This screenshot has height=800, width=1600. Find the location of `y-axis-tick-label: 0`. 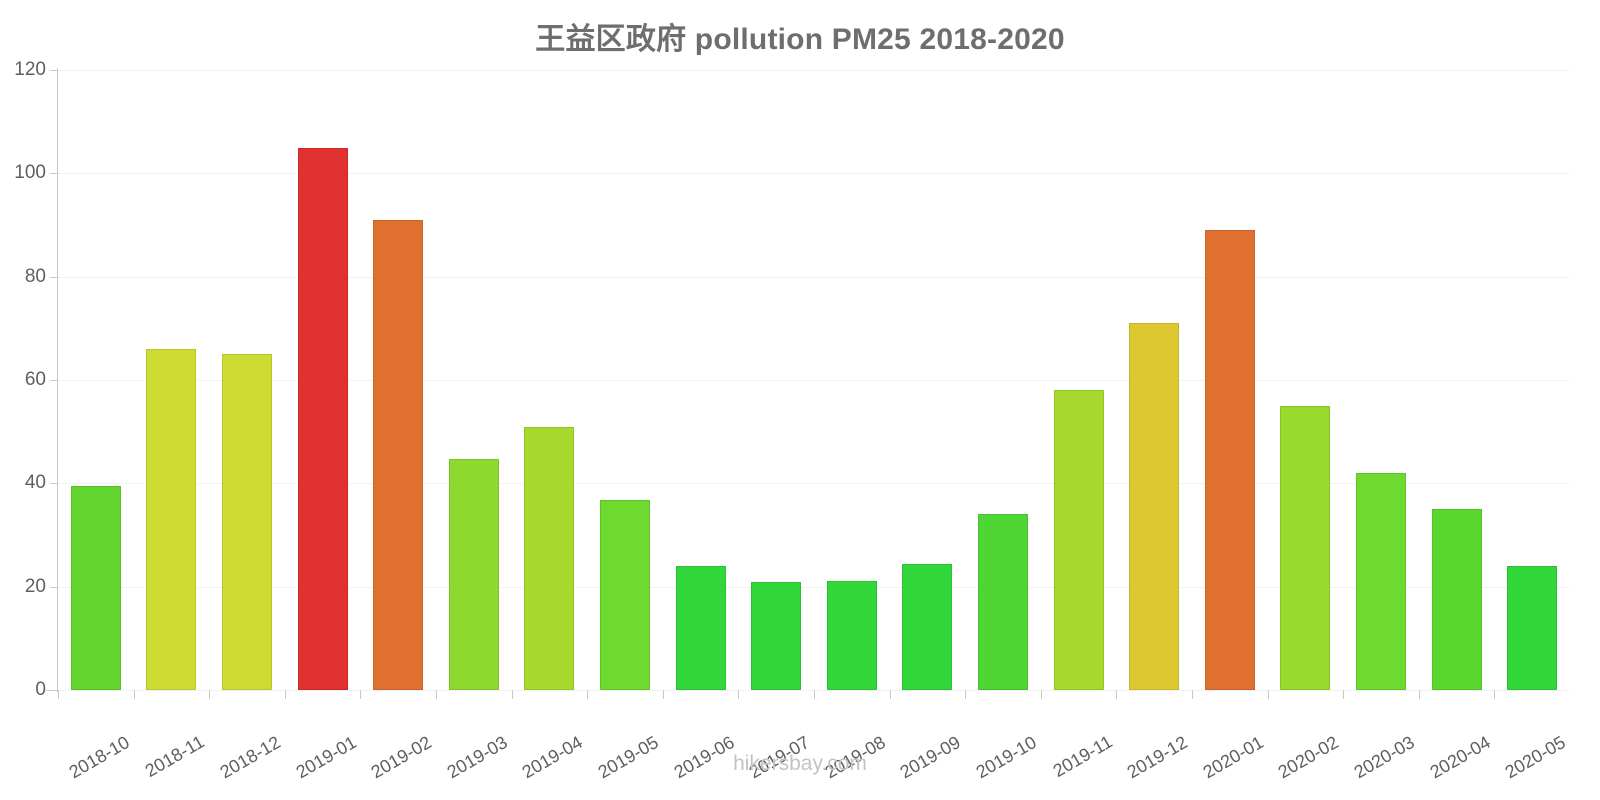

y-axis-tick-label: 0 is located at coordinates (40, 689).